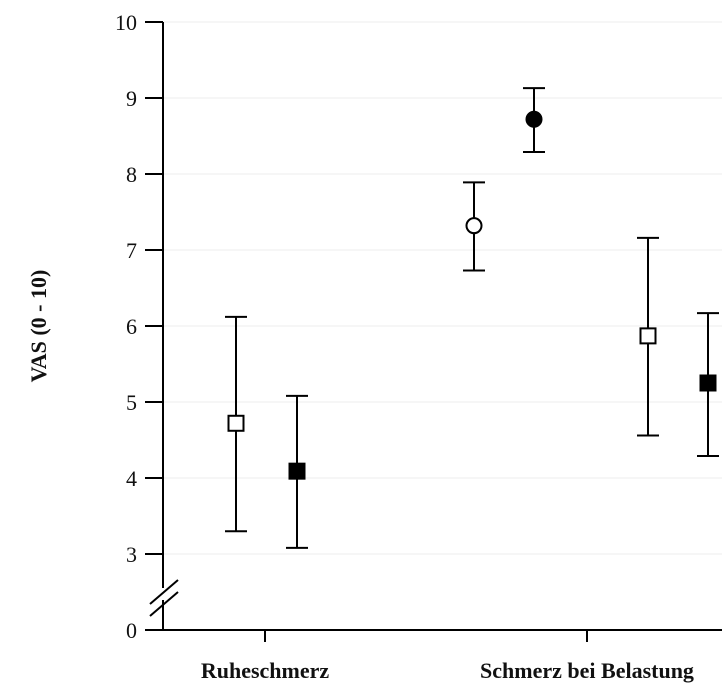 This screenshot has width=722, height=688. I want to click on y-tick-label: 3, so click(131, 554).